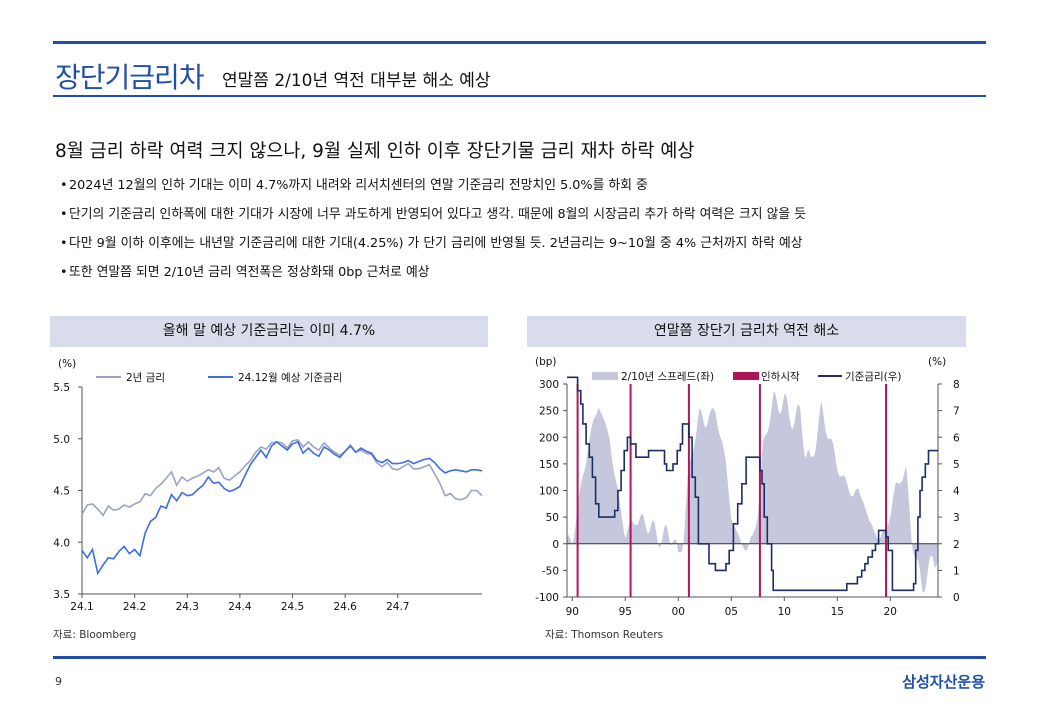 The height and width of the screenshot is (720, 1040). Describe the element at coordinates (784, 612) in the screenshot. I see `x-tick-label: 10` at that location.